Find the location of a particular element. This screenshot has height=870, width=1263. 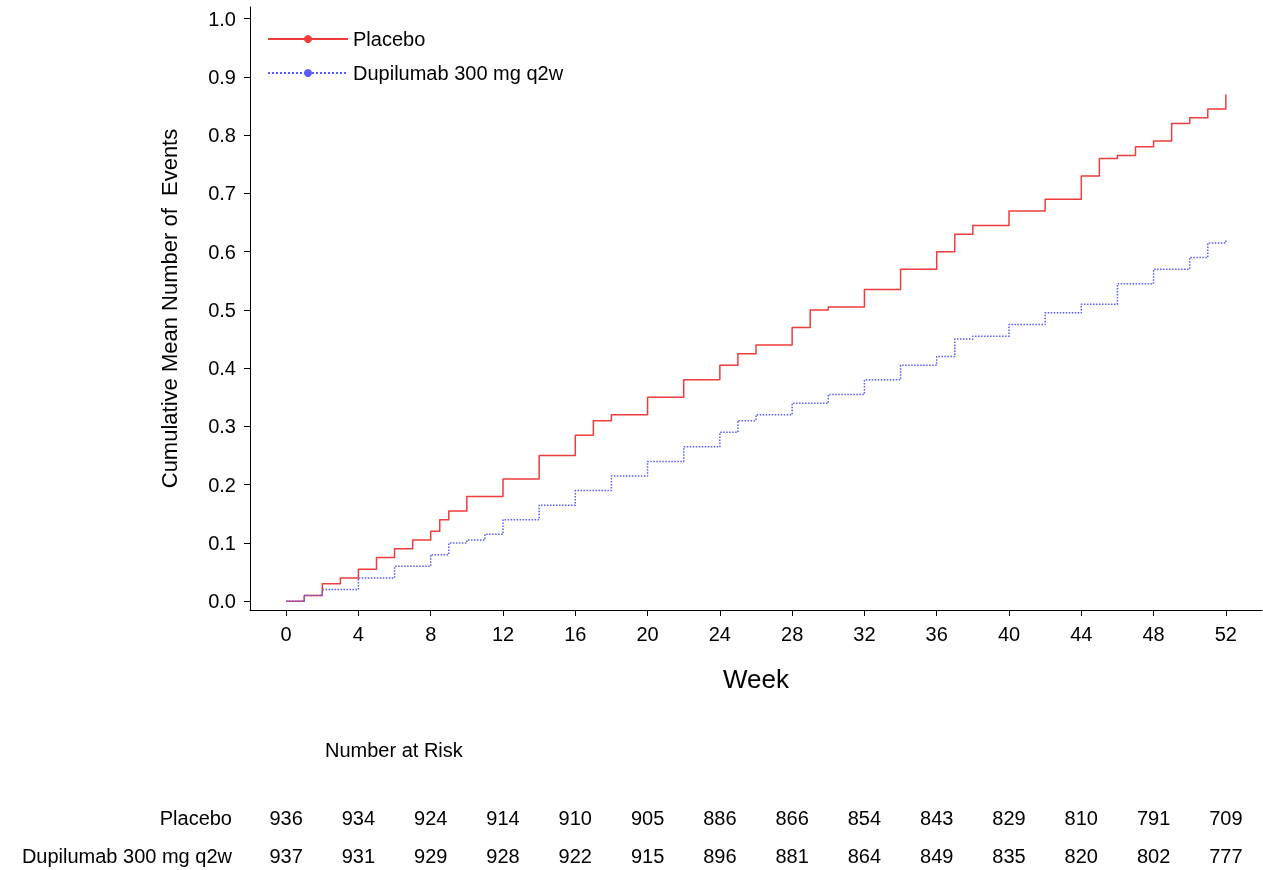

text: Dupilumab 300 mg q2w is located at coordinates (127, 856).